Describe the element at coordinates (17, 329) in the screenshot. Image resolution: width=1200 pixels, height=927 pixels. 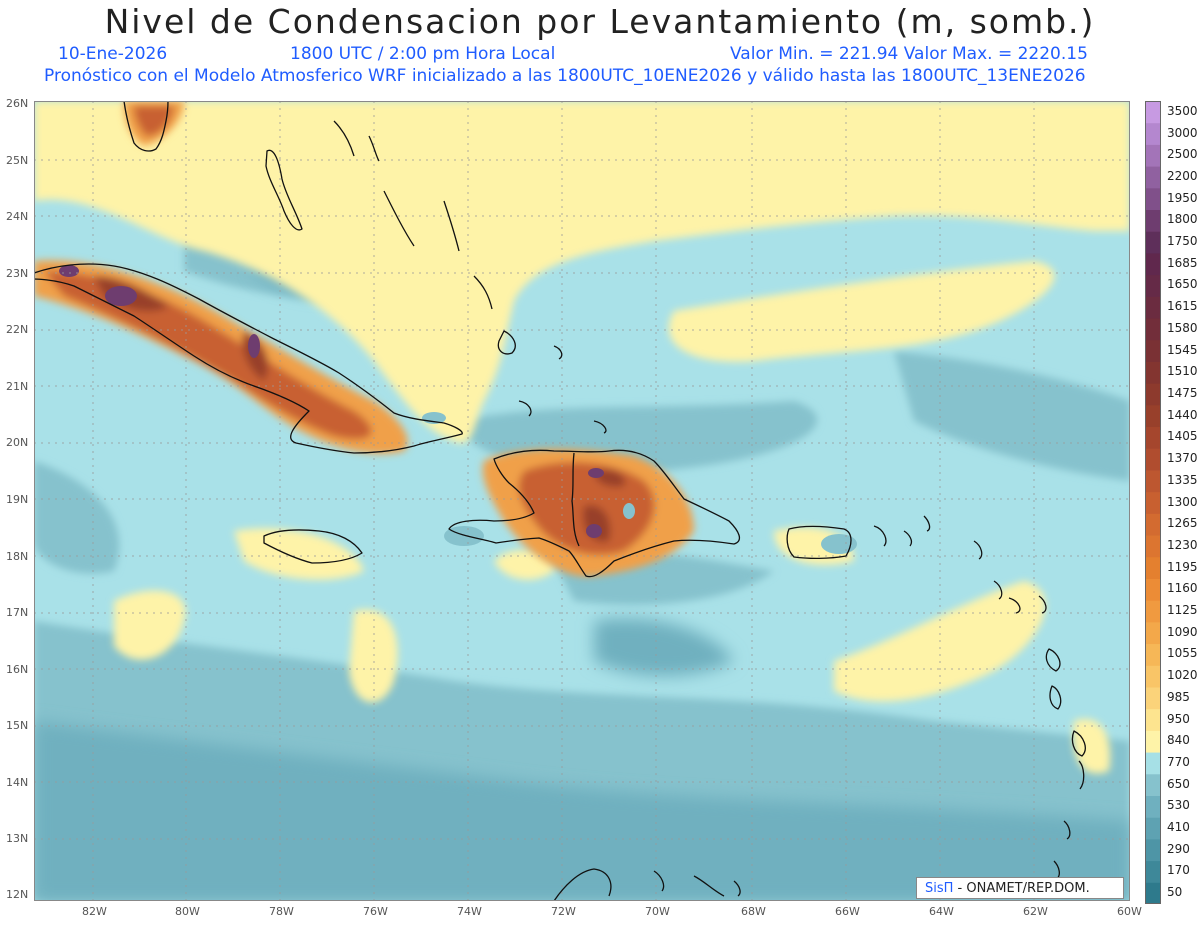
I see `lat-label: 22N` at that location.